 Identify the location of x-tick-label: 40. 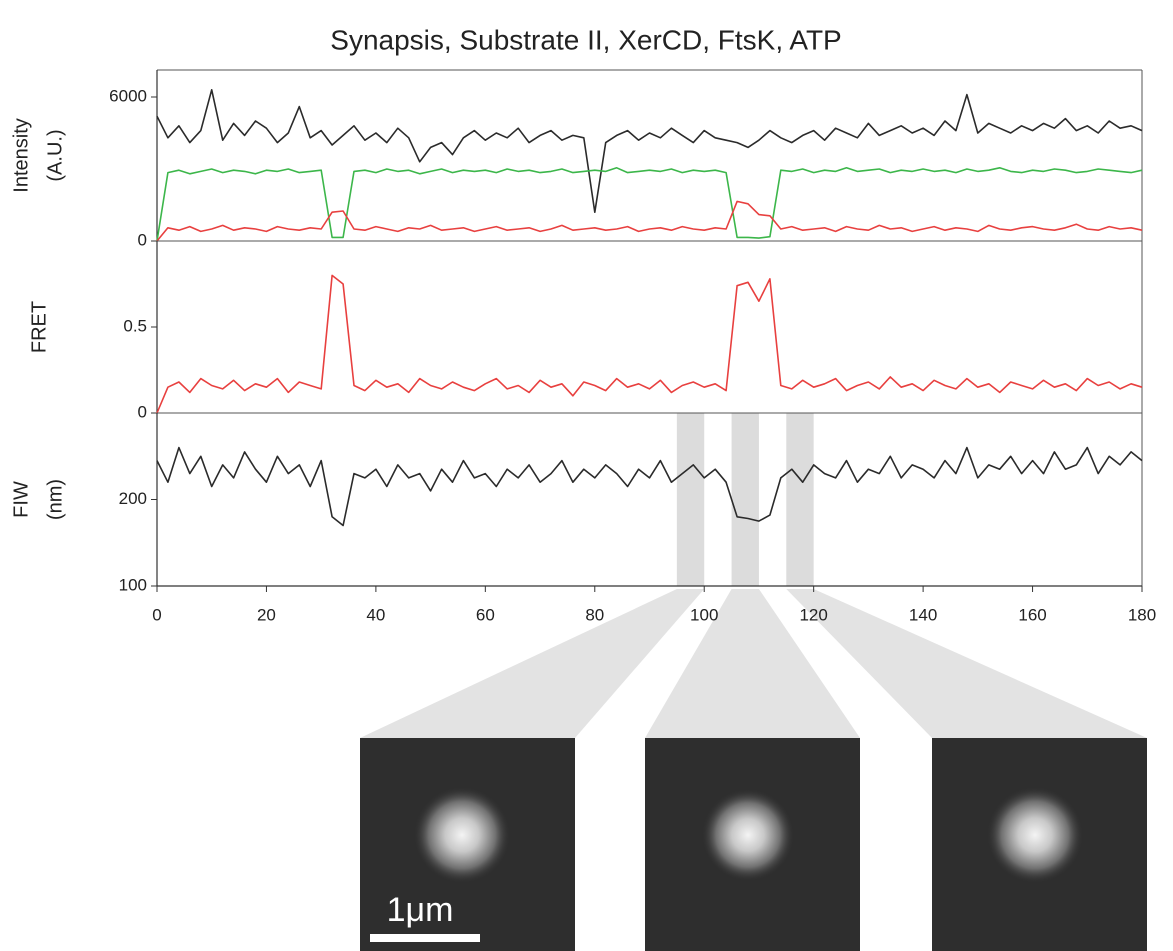
(375, 614).